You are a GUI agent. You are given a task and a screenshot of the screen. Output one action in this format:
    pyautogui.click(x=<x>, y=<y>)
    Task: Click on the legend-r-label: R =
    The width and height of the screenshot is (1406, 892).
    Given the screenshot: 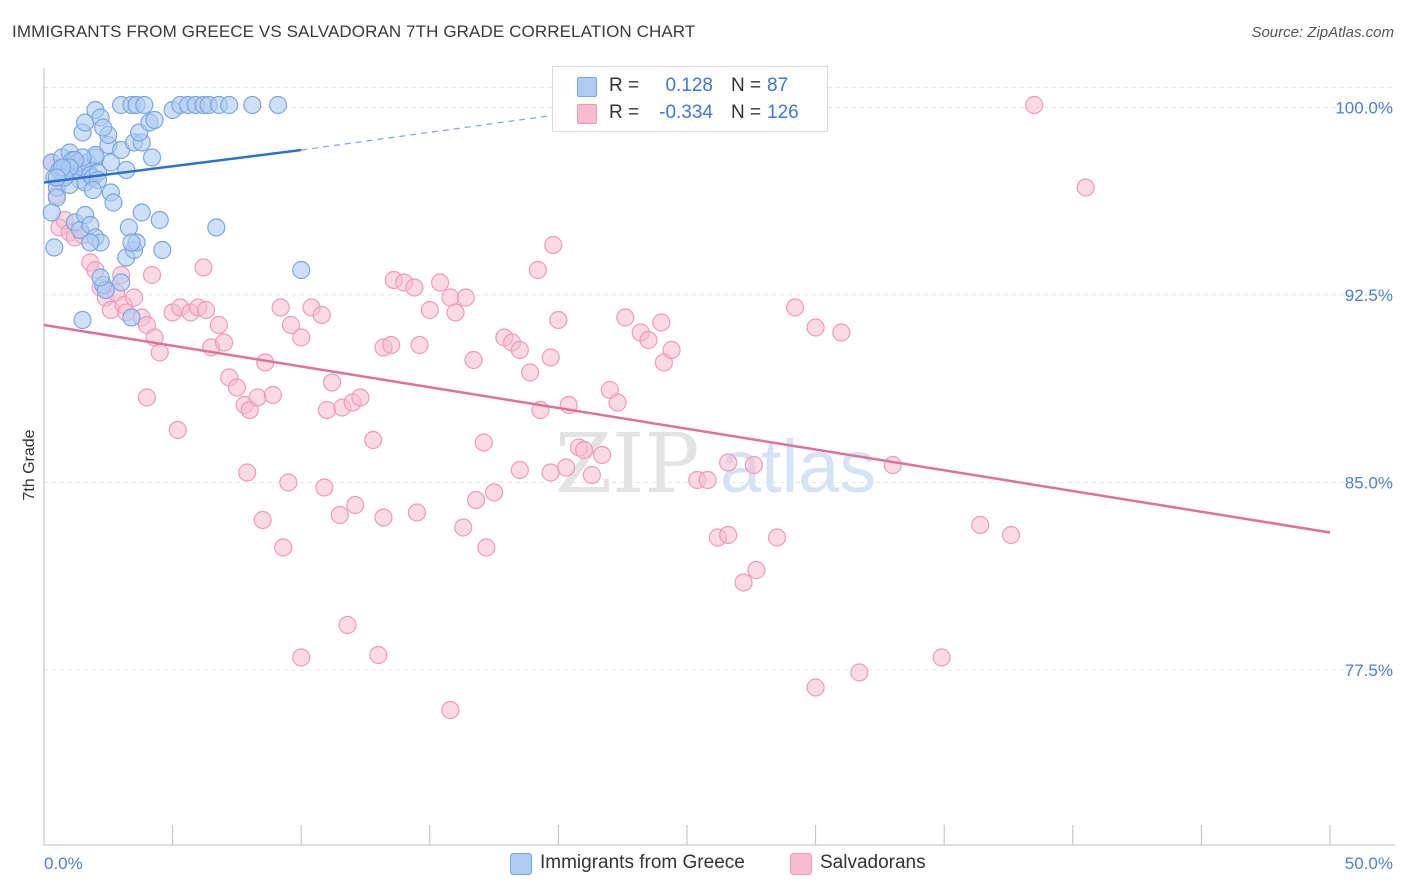 What is the action you would take?
    pyautogui.click(x=624, y=112)
    